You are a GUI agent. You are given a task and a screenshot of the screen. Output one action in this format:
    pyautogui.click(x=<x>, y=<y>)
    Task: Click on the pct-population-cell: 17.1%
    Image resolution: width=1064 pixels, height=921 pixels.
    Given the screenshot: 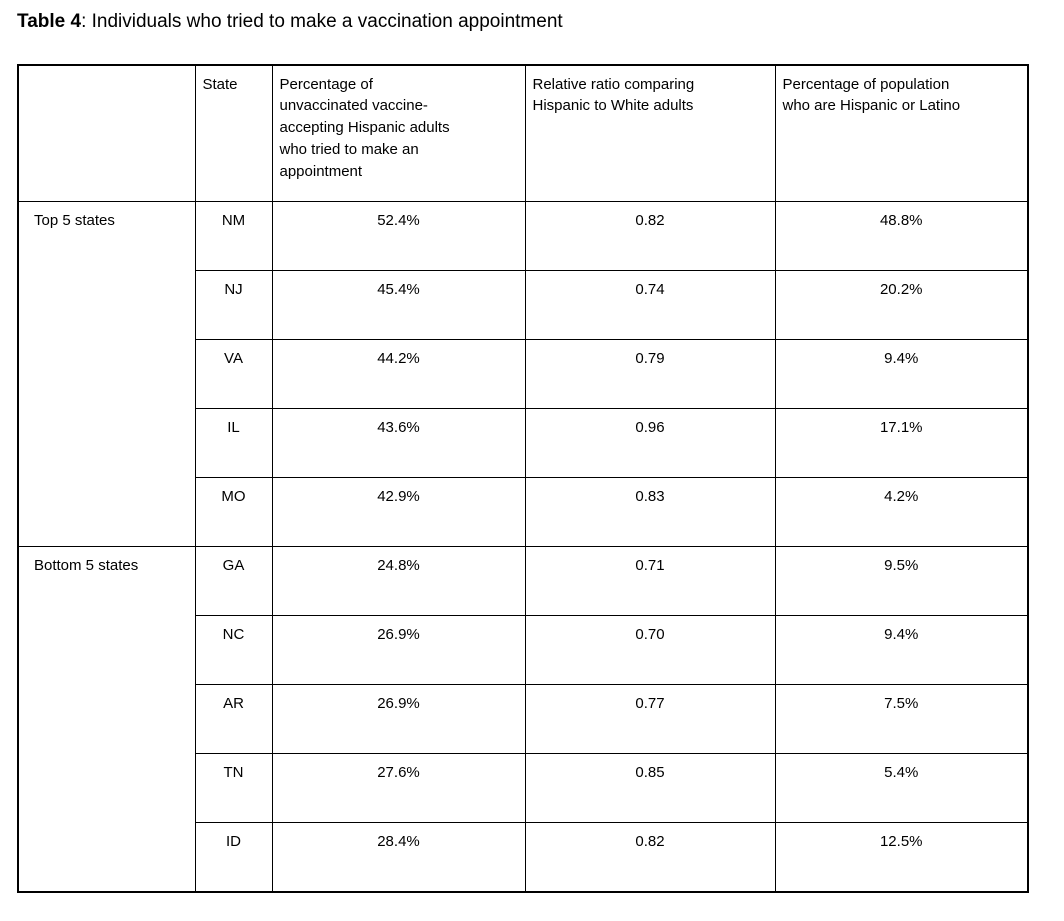 What is the action you would take?
    pyautogui.click(x=901, y=443)
    